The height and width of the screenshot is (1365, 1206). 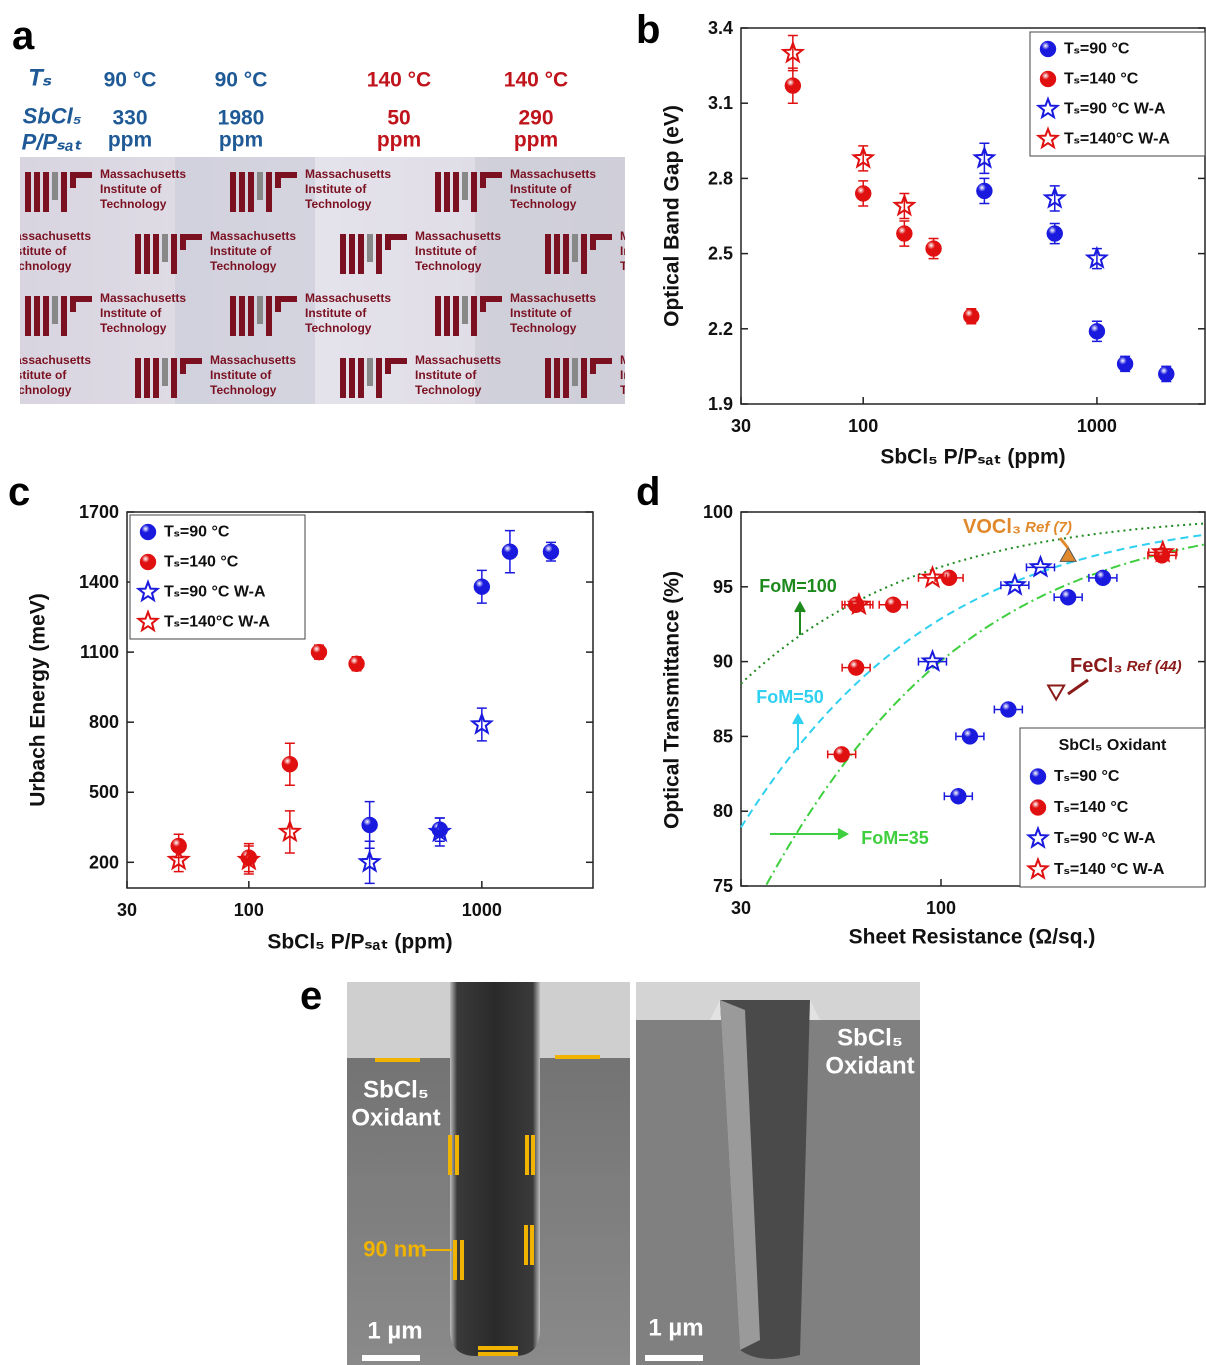 What do you see at coordinates (535, 118) in the screenshot?
I see `column-concentration: 290` at bounding box center [535, 118].